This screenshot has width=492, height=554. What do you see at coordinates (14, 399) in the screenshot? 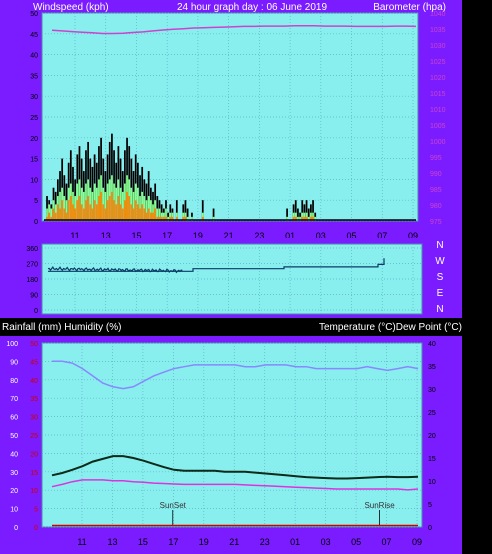
I see `humidity-y-tick-label: 70` at bounding box center [14, 399].